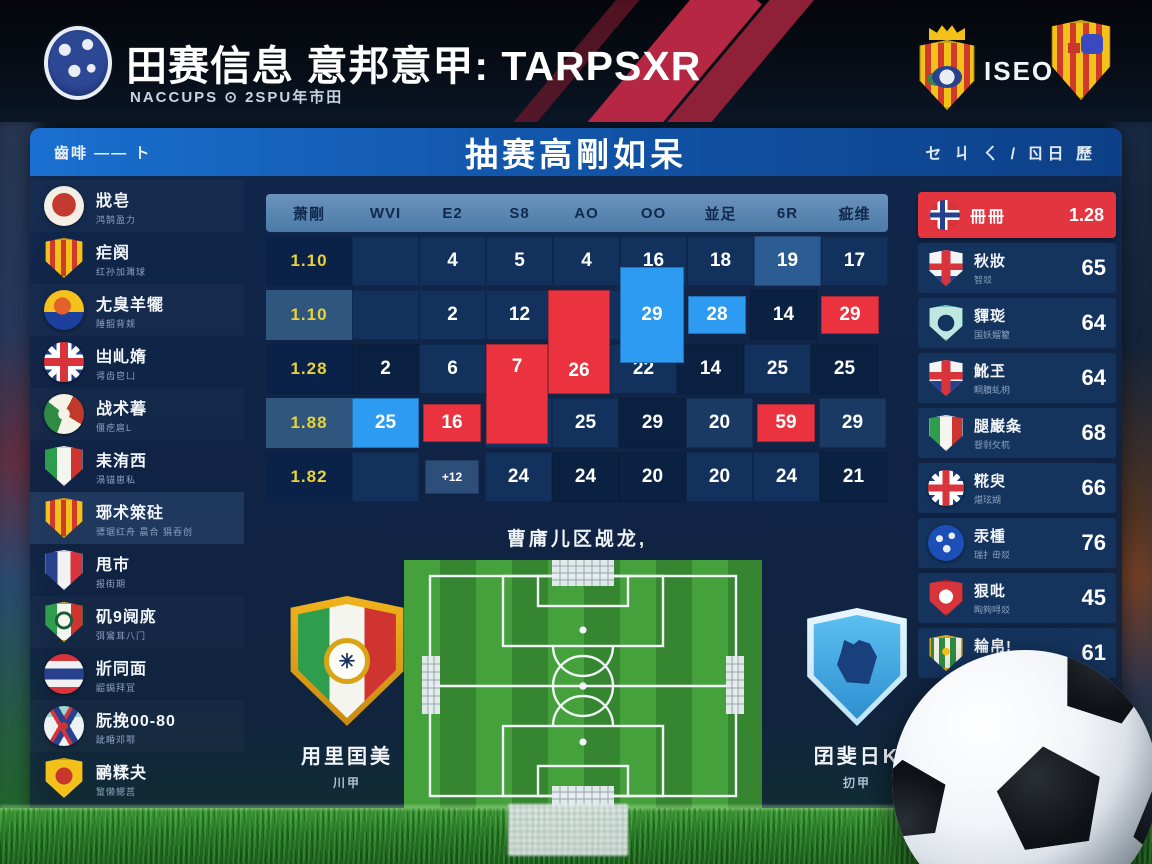 This screenshot has height=864, width=1152. I want to click on ranking-row: 貚珳 国妖媹籊 64, so click(1017, 323).